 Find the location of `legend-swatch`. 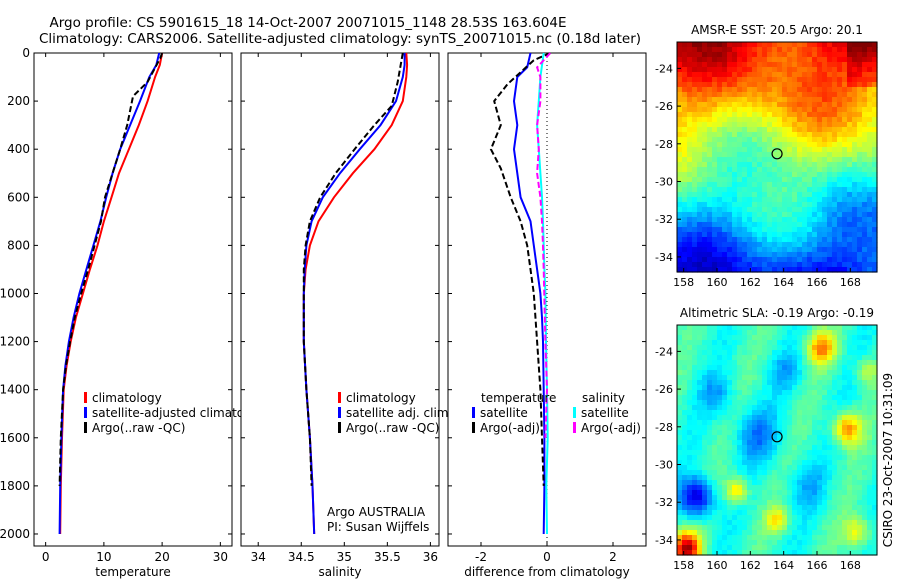

legend-swatch is located at coordinates (339, 427).